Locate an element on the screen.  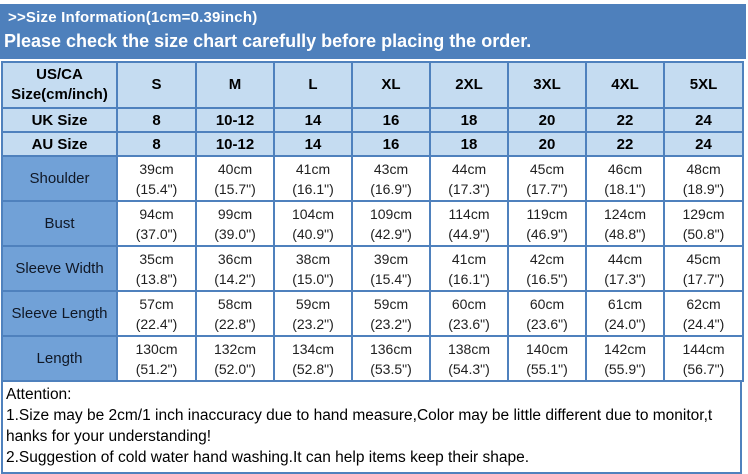
size-cell: 42cm (16.5") is located at coordinates (547, 268).